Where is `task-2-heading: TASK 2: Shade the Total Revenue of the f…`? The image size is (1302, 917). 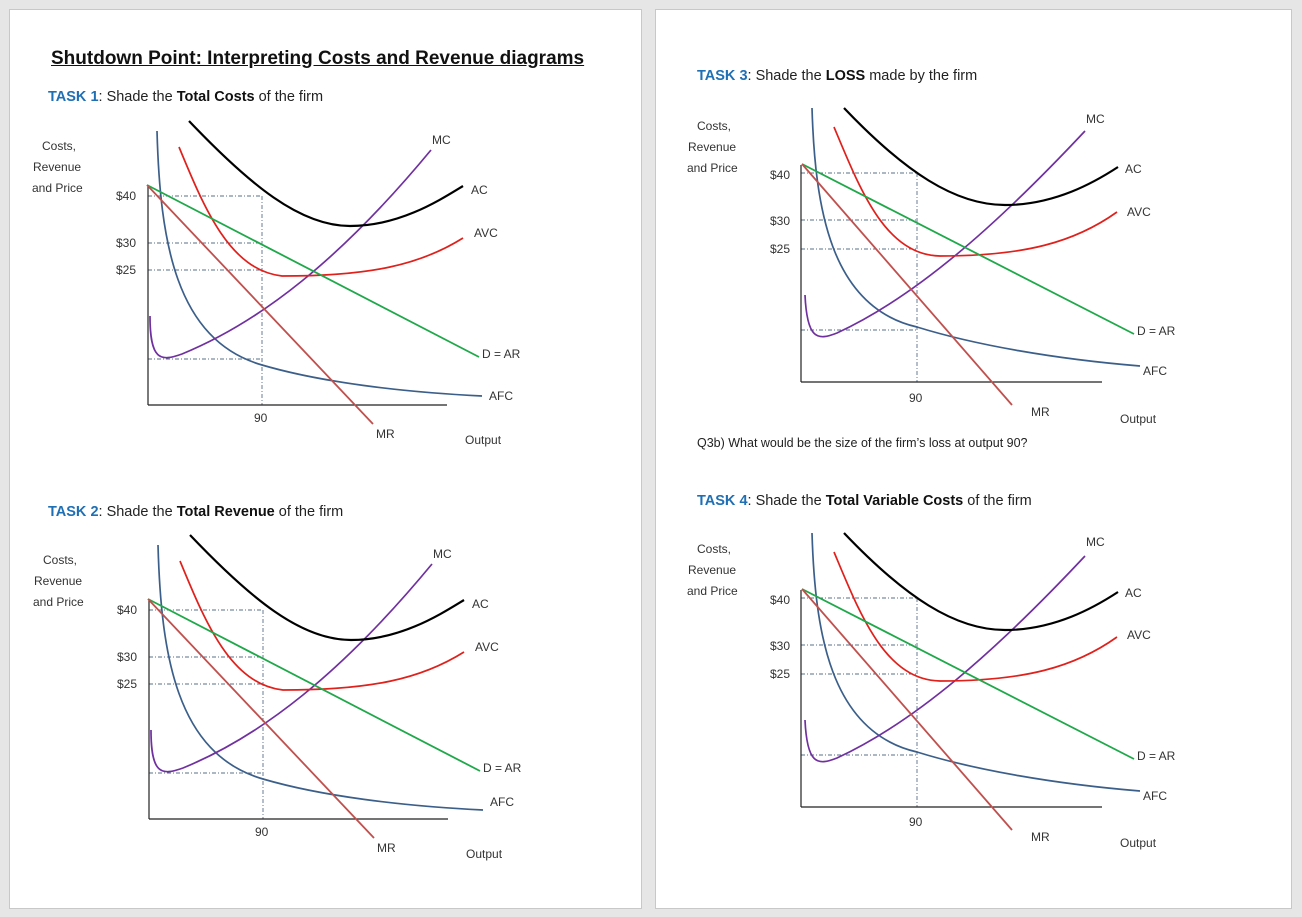
task-2-heading: TASK 2: Shade the Total Revenue of the f… is located at coordinates (196, 512).